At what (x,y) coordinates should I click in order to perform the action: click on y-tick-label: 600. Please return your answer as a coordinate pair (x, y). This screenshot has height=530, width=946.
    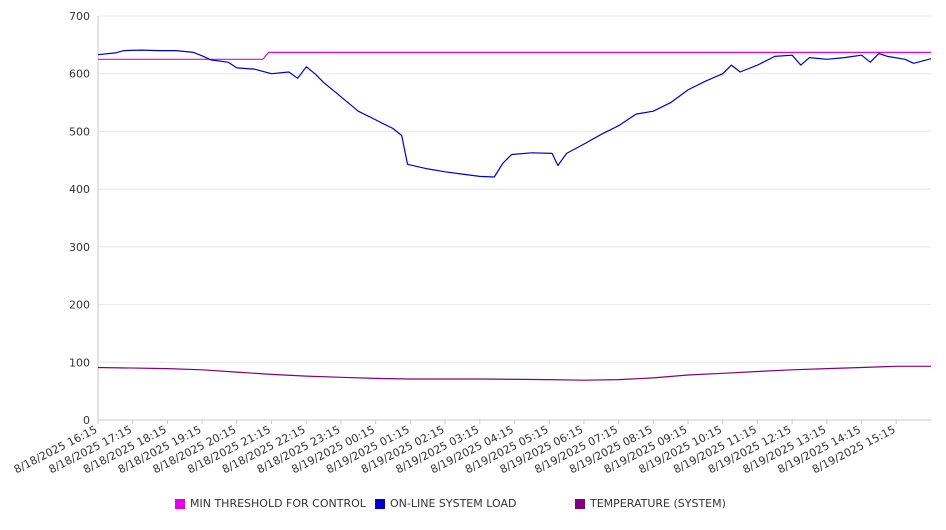
    Looking at the image, I should click on (79, 74).